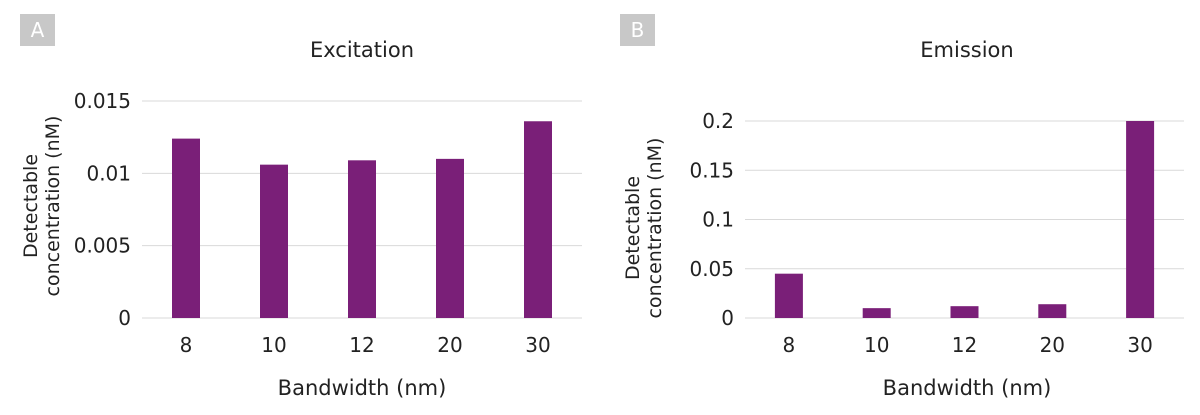 Image resolution: width=1200 pixels, height=415 pixels. Describe the element at coordinates (108, 173) in the screenshot. I see `y-tick-label: 0.01` at that location.